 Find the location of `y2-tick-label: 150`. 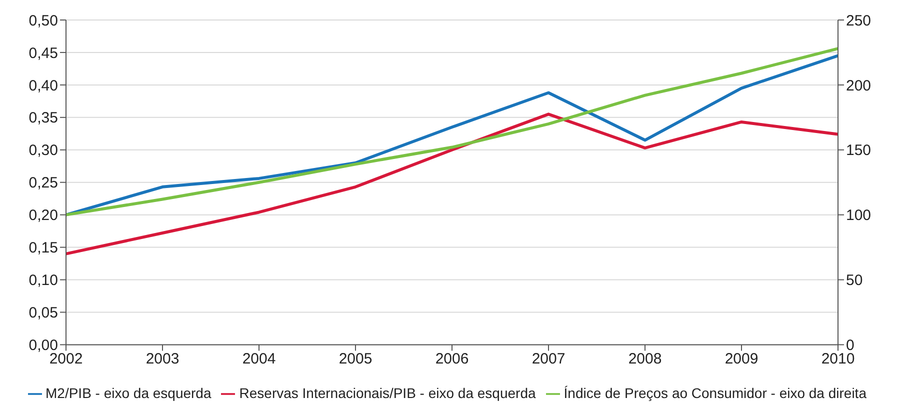

y2-tick-label: 150 is located at coordinates (859, 151).